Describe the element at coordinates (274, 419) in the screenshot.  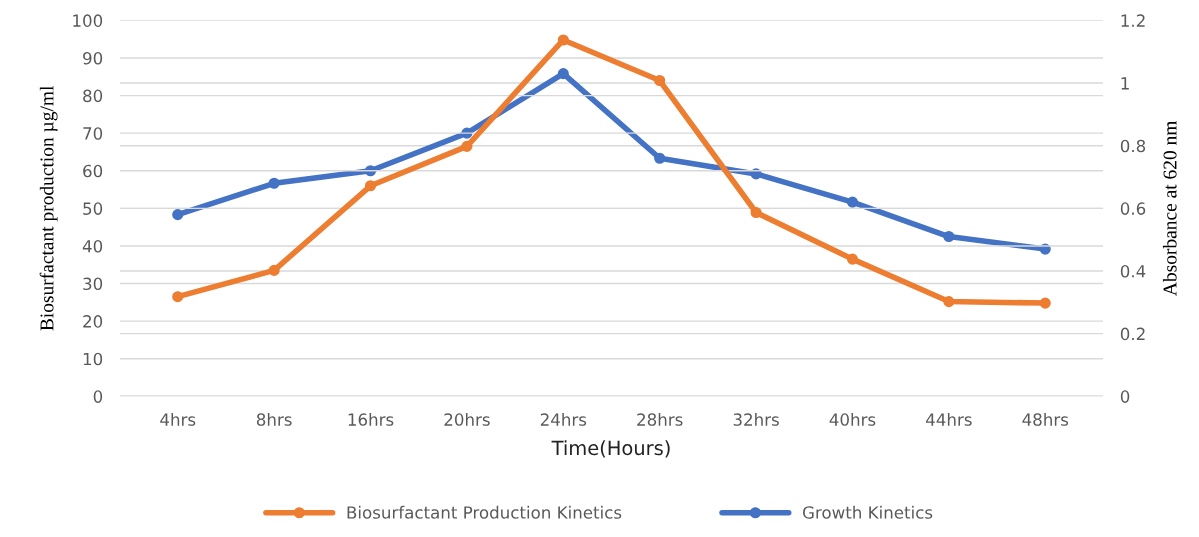
I see `x-tick-label: 8hrs` at that location.